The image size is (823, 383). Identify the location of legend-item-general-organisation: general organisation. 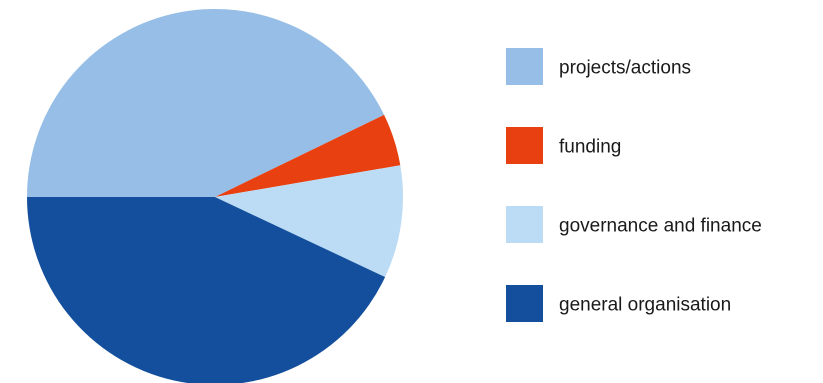
(618, 303).